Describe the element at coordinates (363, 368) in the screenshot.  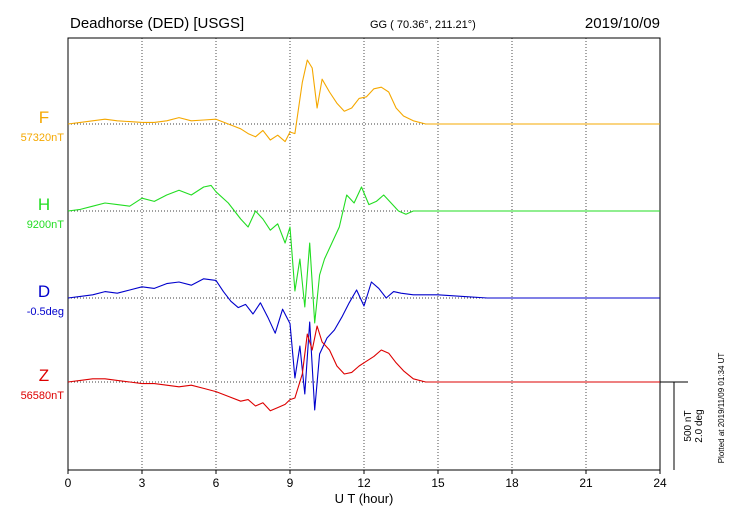
I see `series-line-z` at that location.